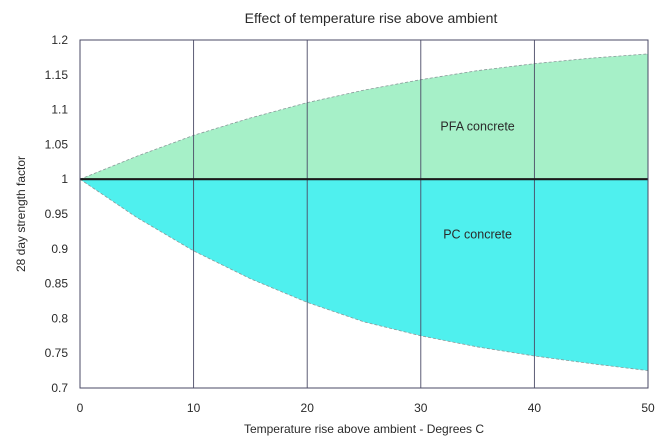 The image size is (667, 438). I want to click on region-label-pc-concrete: PC concrete, so click(477, 234).